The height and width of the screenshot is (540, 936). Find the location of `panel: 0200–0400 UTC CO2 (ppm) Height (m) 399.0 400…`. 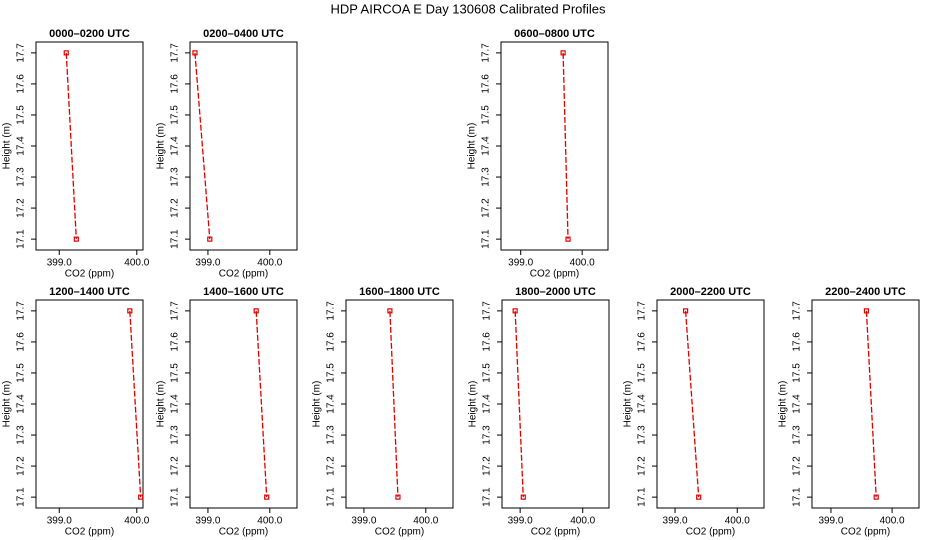

panel: 0200–0400 UTC CO2 (ppm) Height (m) 399.0 400… is located at coordinates (227, 154).